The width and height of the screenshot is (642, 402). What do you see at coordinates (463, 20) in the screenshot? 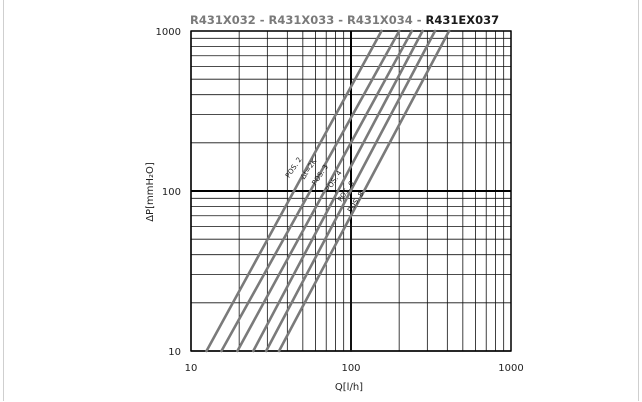
I see `chart-title-part: R431EX037` at bounding box center [463, 20].